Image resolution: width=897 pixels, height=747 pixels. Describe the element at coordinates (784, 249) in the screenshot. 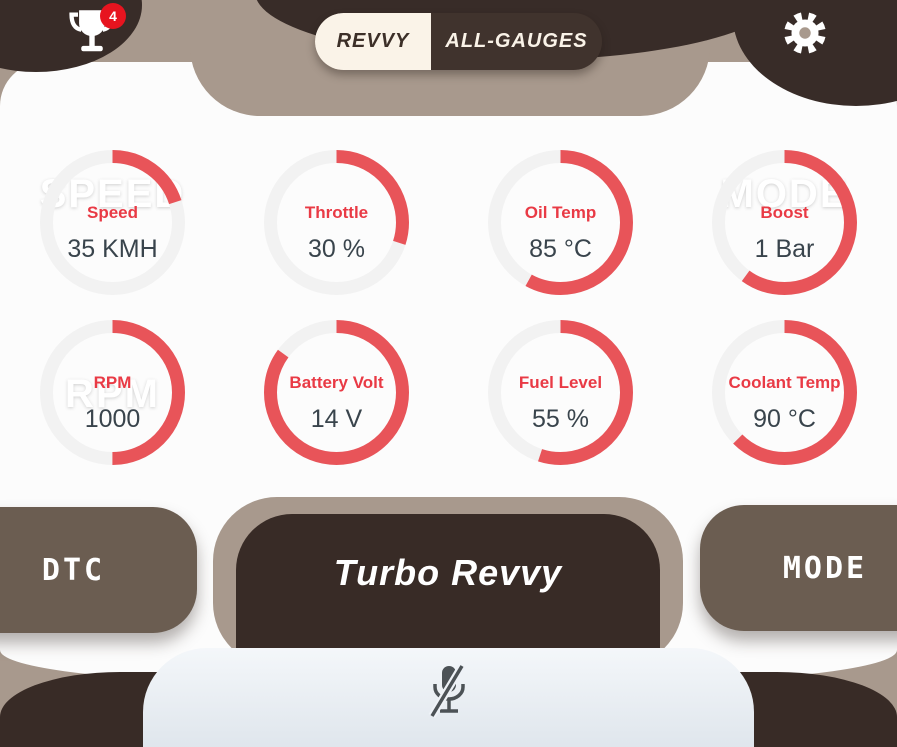

I see `gauge-value: 1 Bar` at that location.